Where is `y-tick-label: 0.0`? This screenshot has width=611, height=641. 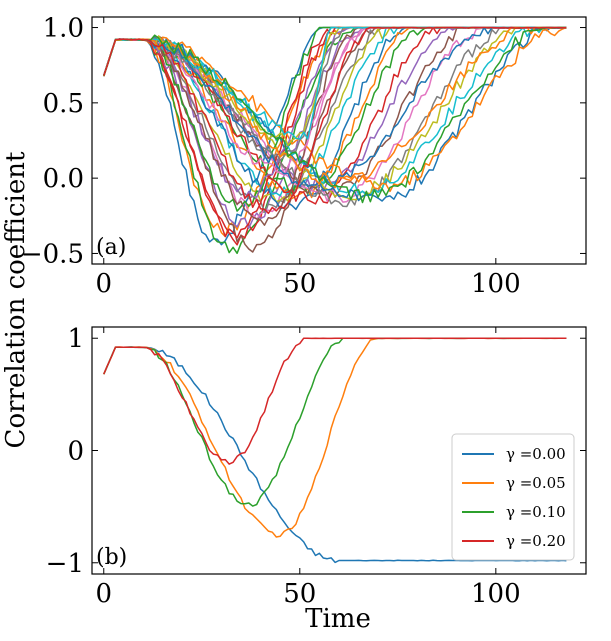
y-tick-label: 0.0 is located at coordinates (63, 179).